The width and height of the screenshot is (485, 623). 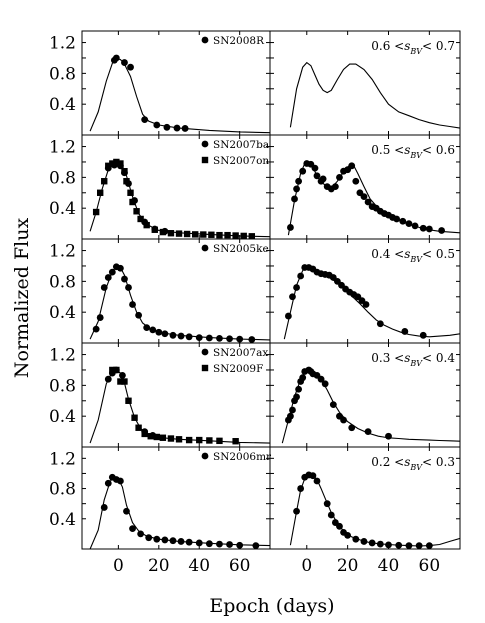 What do you see at coordinates (160, 83) in the screenshot?
I see `left-panel-1: 0.4 0.8 1.2 SN2008R` at bounding box center [160, 83].